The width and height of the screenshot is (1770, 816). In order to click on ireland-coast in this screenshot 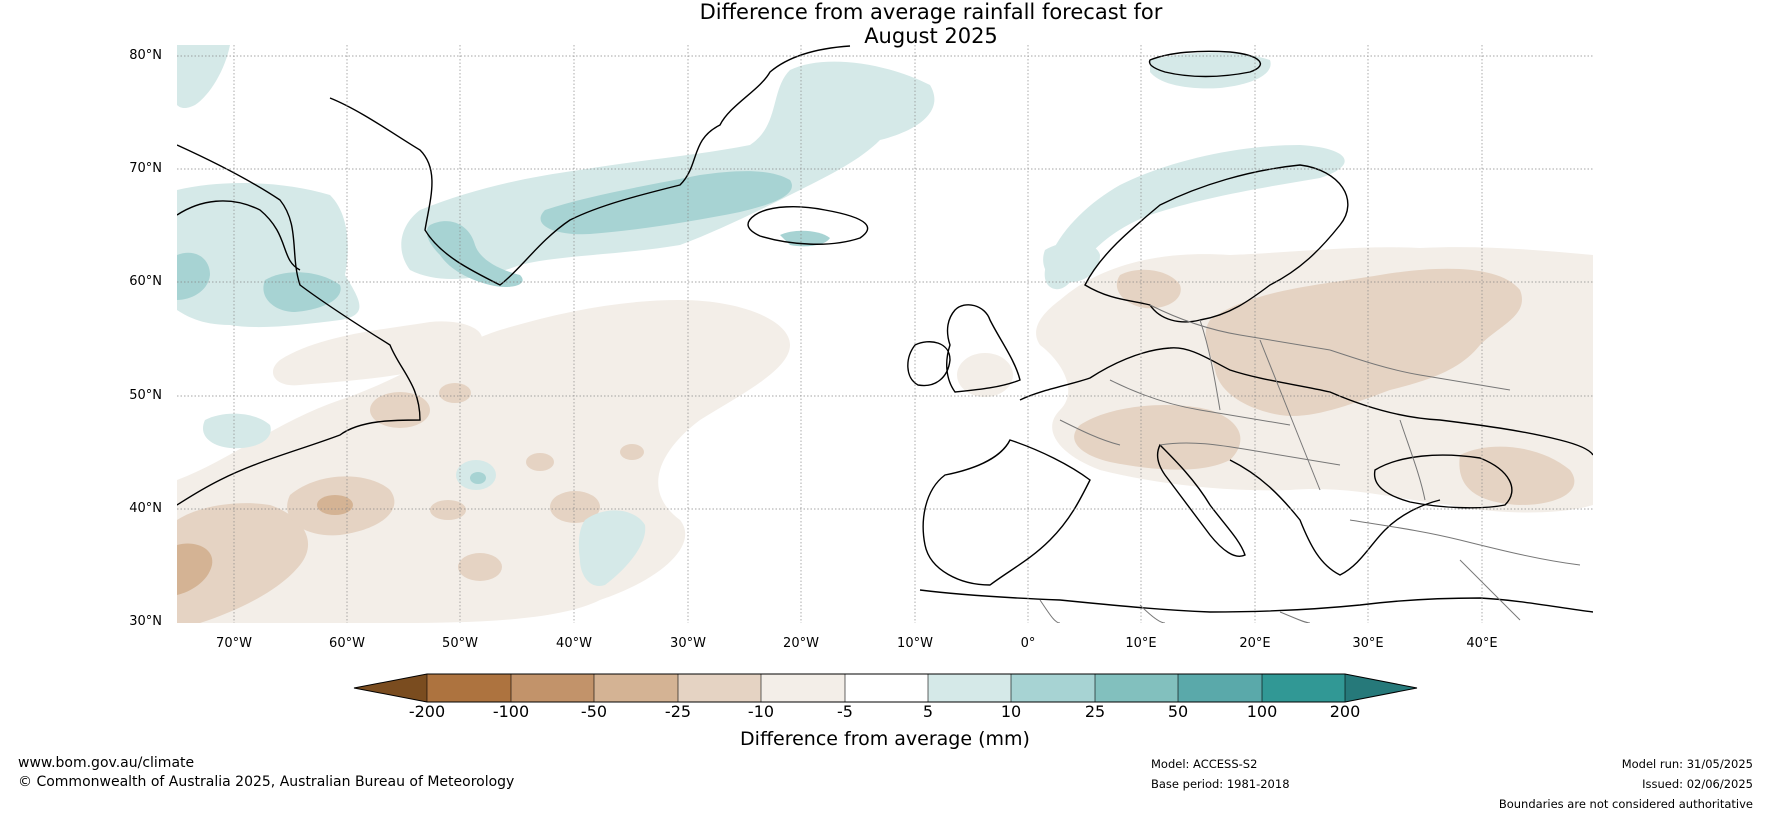, I will do `click(929, 364)`.